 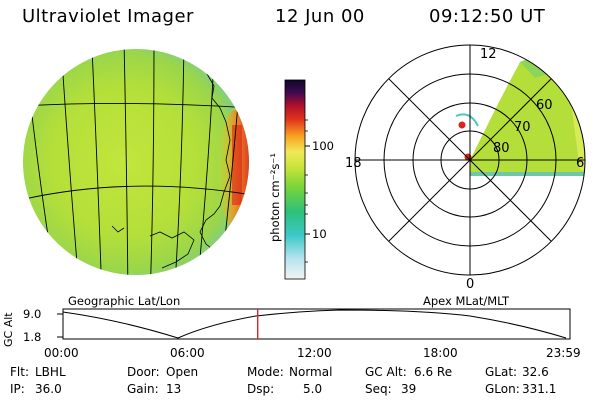 I want to click on status-dsp-label: Dsp:, so click(x=261, y=389).